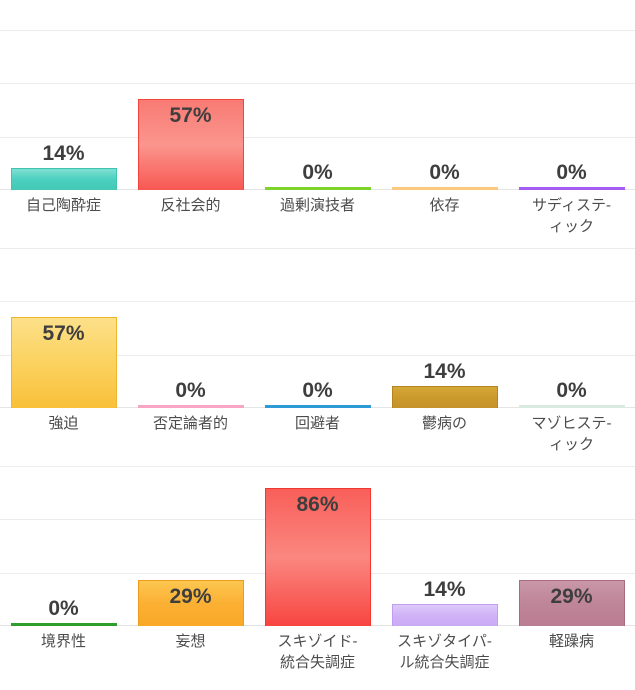 This screenshot has width=635, height=690. I want to click on category-labels: 自己陶酔症 反社会的 過剰演技者 依存 サディステ- ィック, so click(317, 219).